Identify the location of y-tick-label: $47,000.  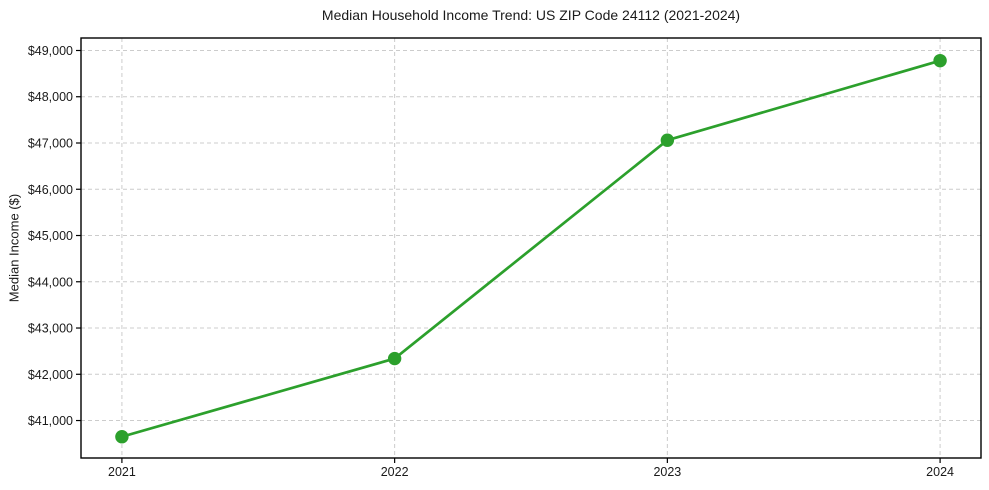
(50, 144).